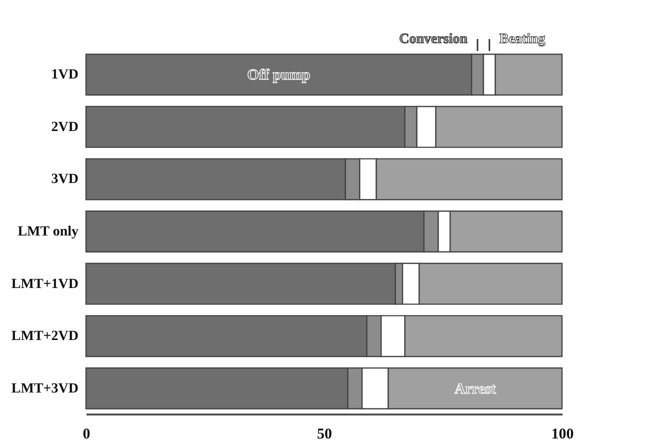  I want to click on y-tick-label: LMT+3VD, so click(44, 388).